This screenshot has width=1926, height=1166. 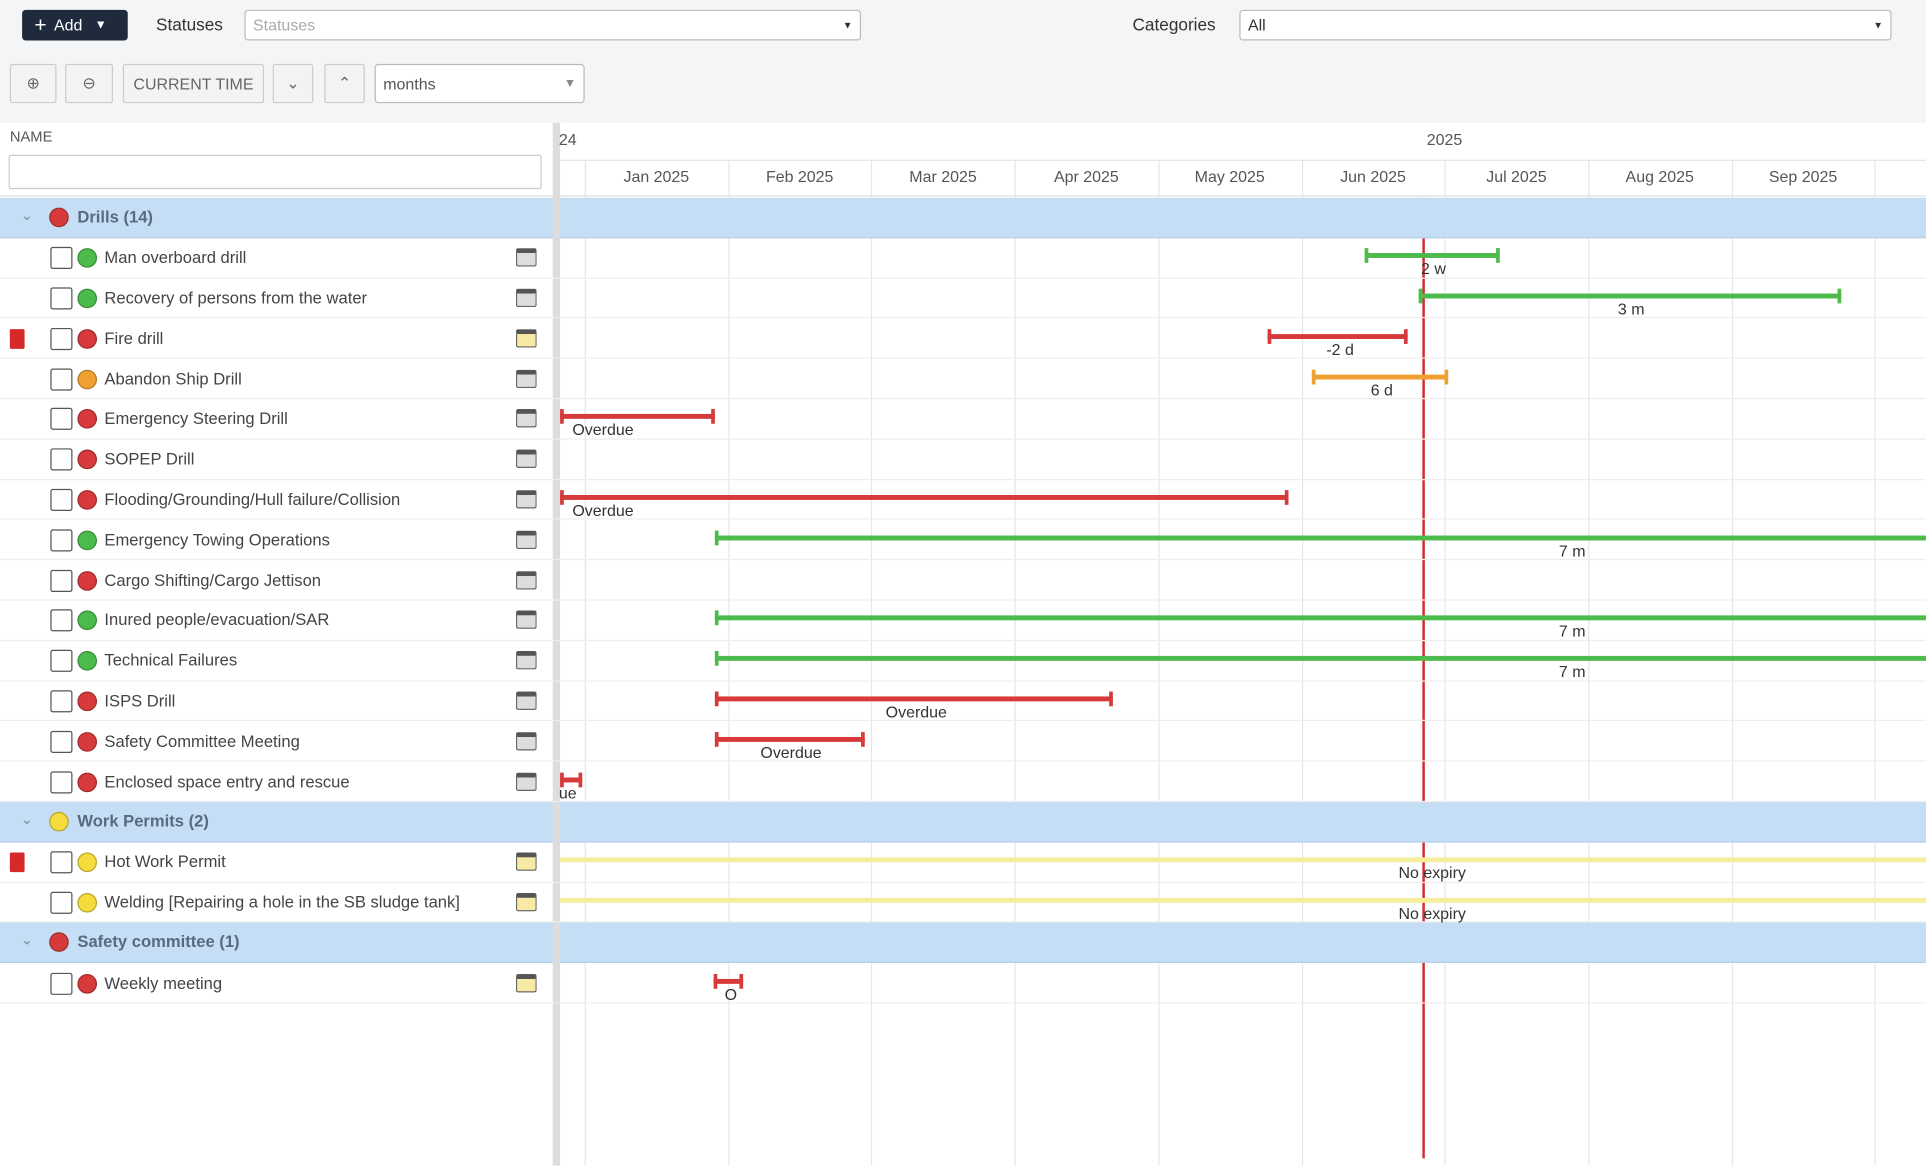 I want to click on categories-label: Categories, so click(x=1174, y=24).